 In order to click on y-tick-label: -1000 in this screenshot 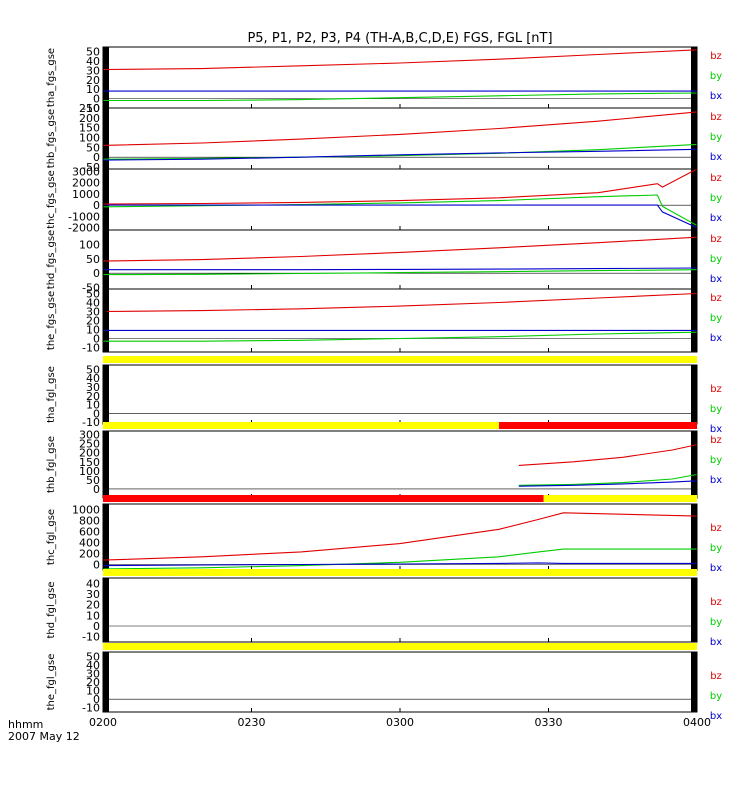, I will do `click(84, 216)`.